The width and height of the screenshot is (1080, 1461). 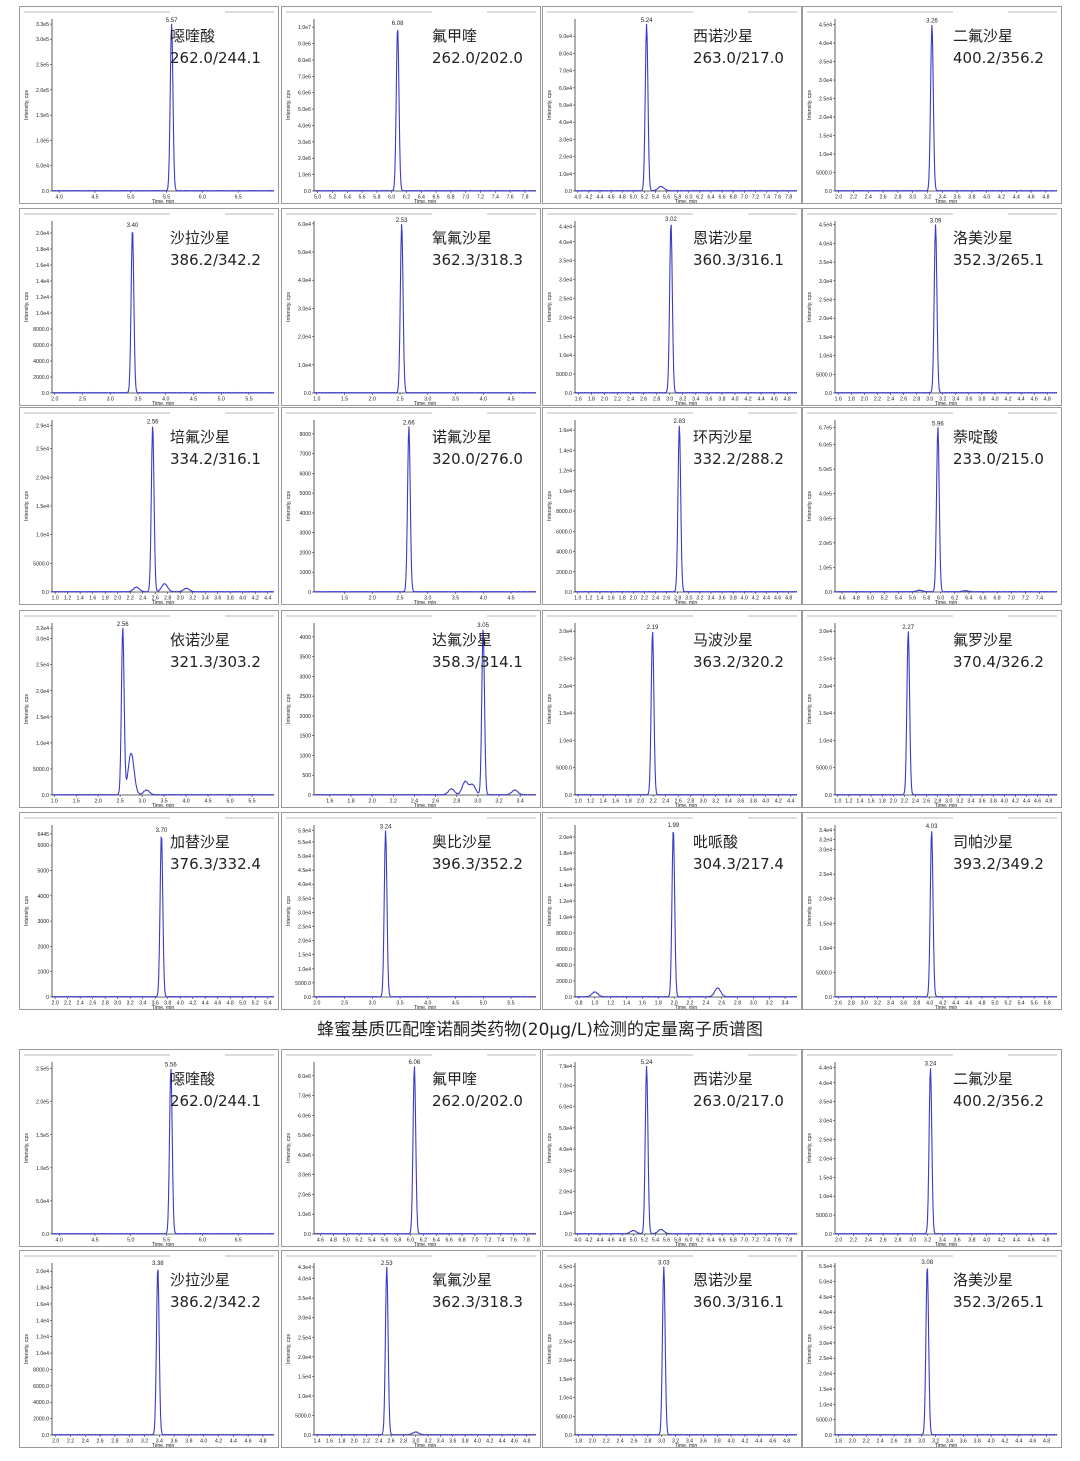 What do you see at coordinates (564, 375) in the screenshot?
I see `y-tick-label: 5000.0` at bounding box center [564, 375].